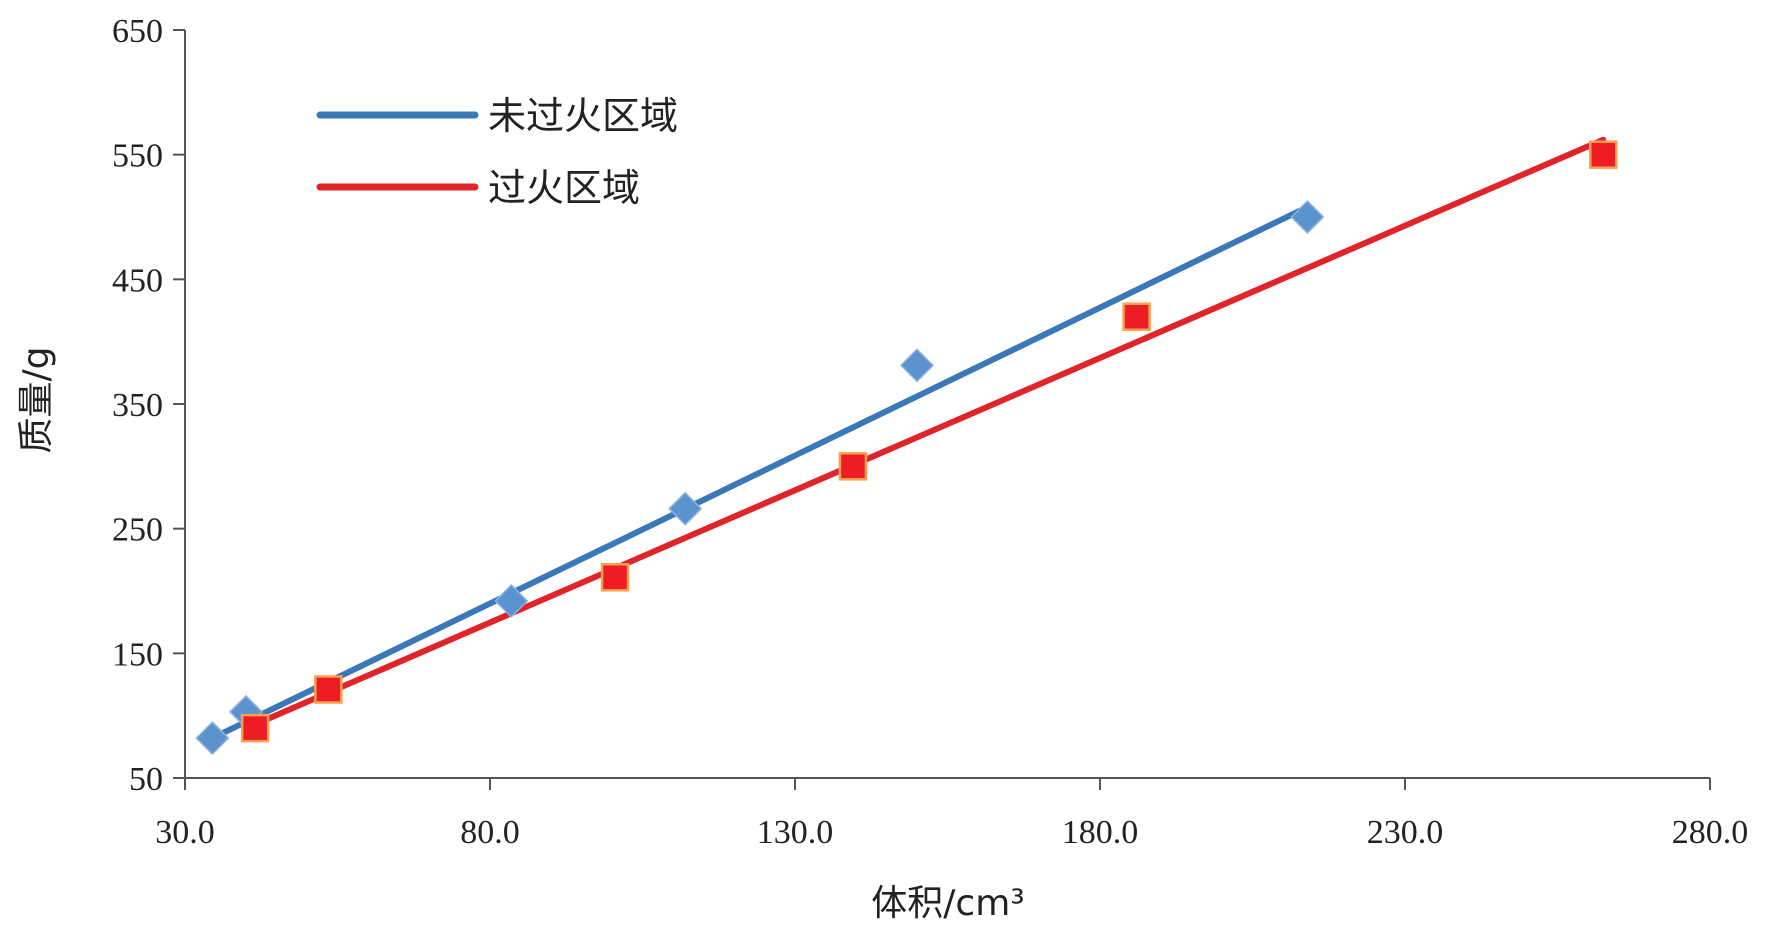 The width and height of the screenshot is (1767, 951). I want to click on x-tick-label: 80.0, so click(490, 832).